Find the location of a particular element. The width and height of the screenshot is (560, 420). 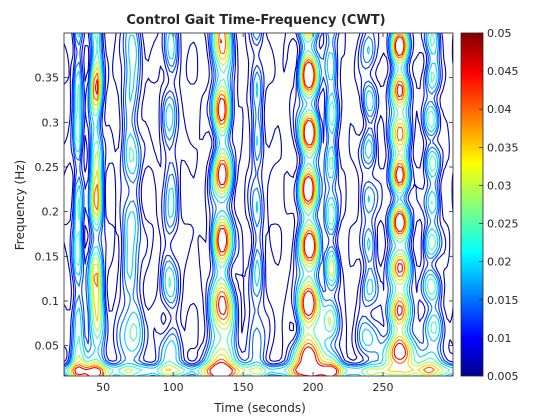

colorbar-tick-label: 0.045 is located at coordinates (503, 71).